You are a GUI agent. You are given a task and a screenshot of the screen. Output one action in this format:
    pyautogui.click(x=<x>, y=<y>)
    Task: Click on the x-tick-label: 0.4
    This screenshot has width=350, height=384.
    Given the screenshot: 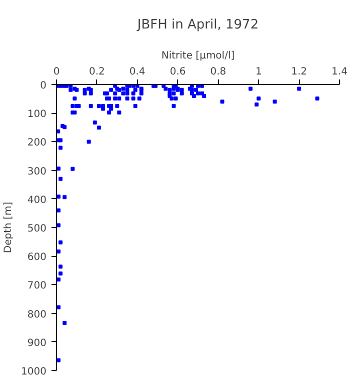 What is the action you would take?
    pyautogui.click(x=137, y=72)
    